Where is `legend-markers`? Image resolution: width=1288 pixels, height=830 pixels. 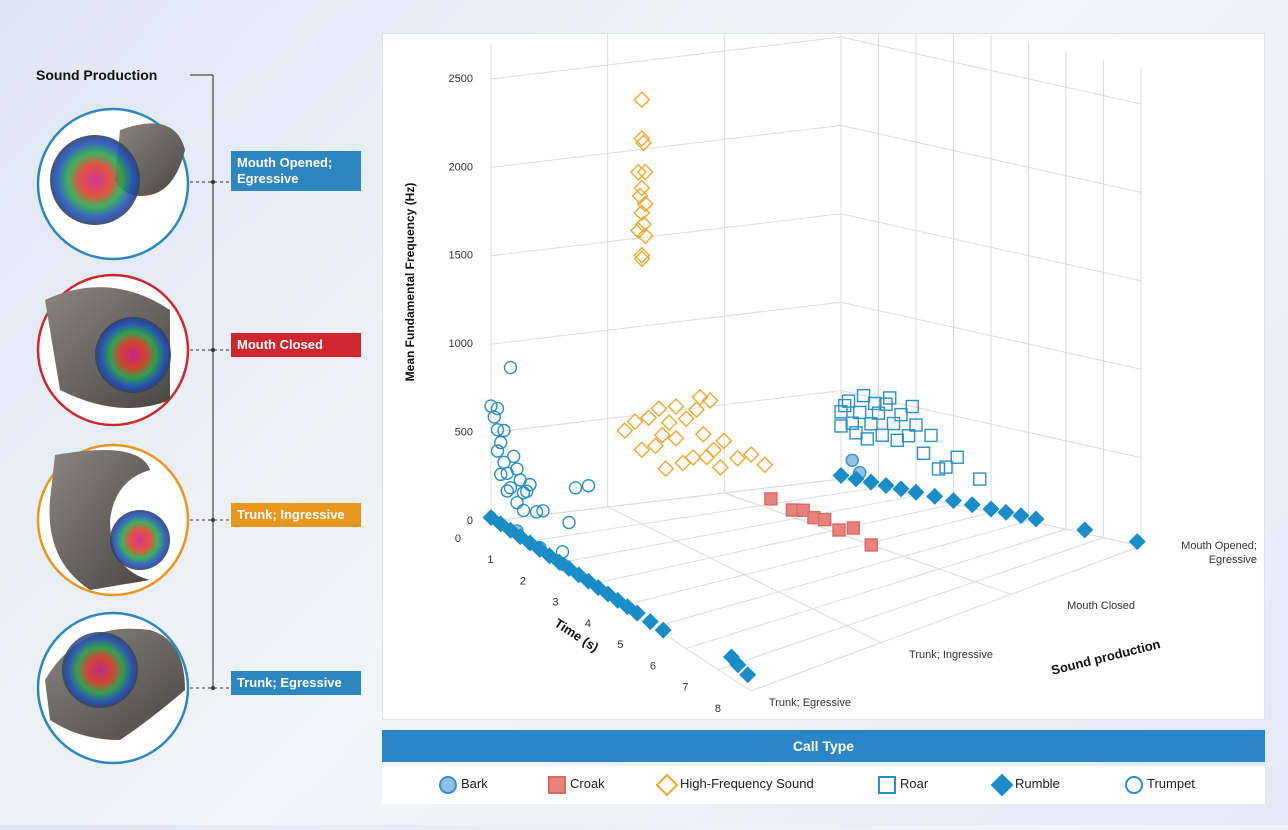
legend-markers is located at coordinates (791, 785).